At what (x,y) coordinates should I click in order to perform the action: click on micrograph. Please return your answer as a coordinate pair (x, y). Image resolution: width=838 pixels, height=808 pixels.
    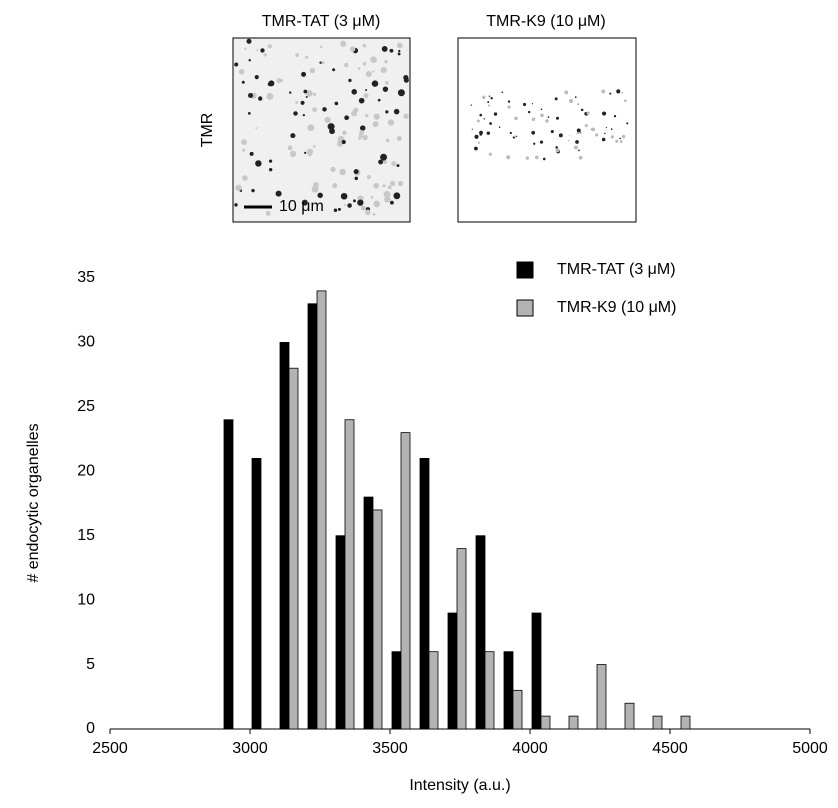
    Looking at the image, I should click on (321, 130).